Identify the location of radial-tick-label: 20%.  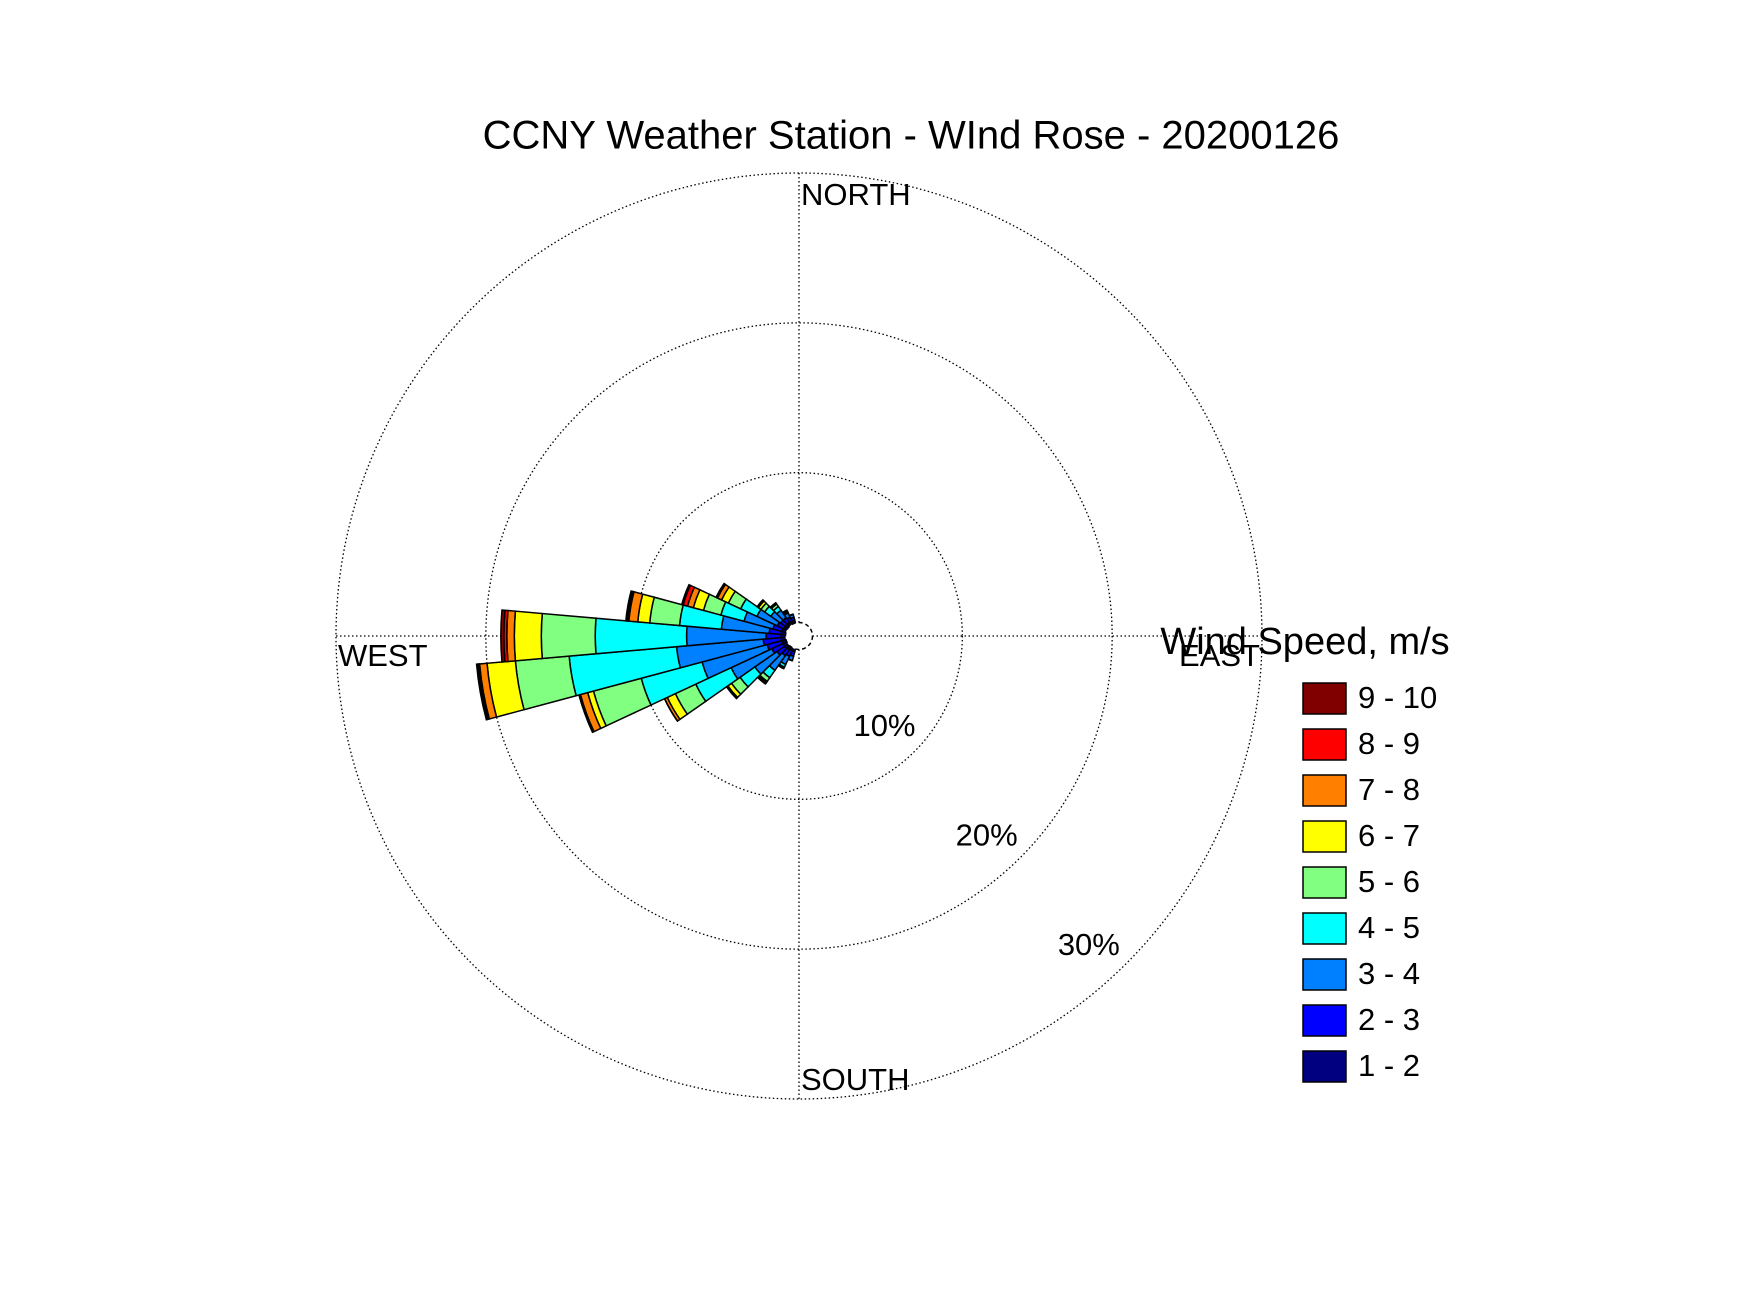
(987, 834).